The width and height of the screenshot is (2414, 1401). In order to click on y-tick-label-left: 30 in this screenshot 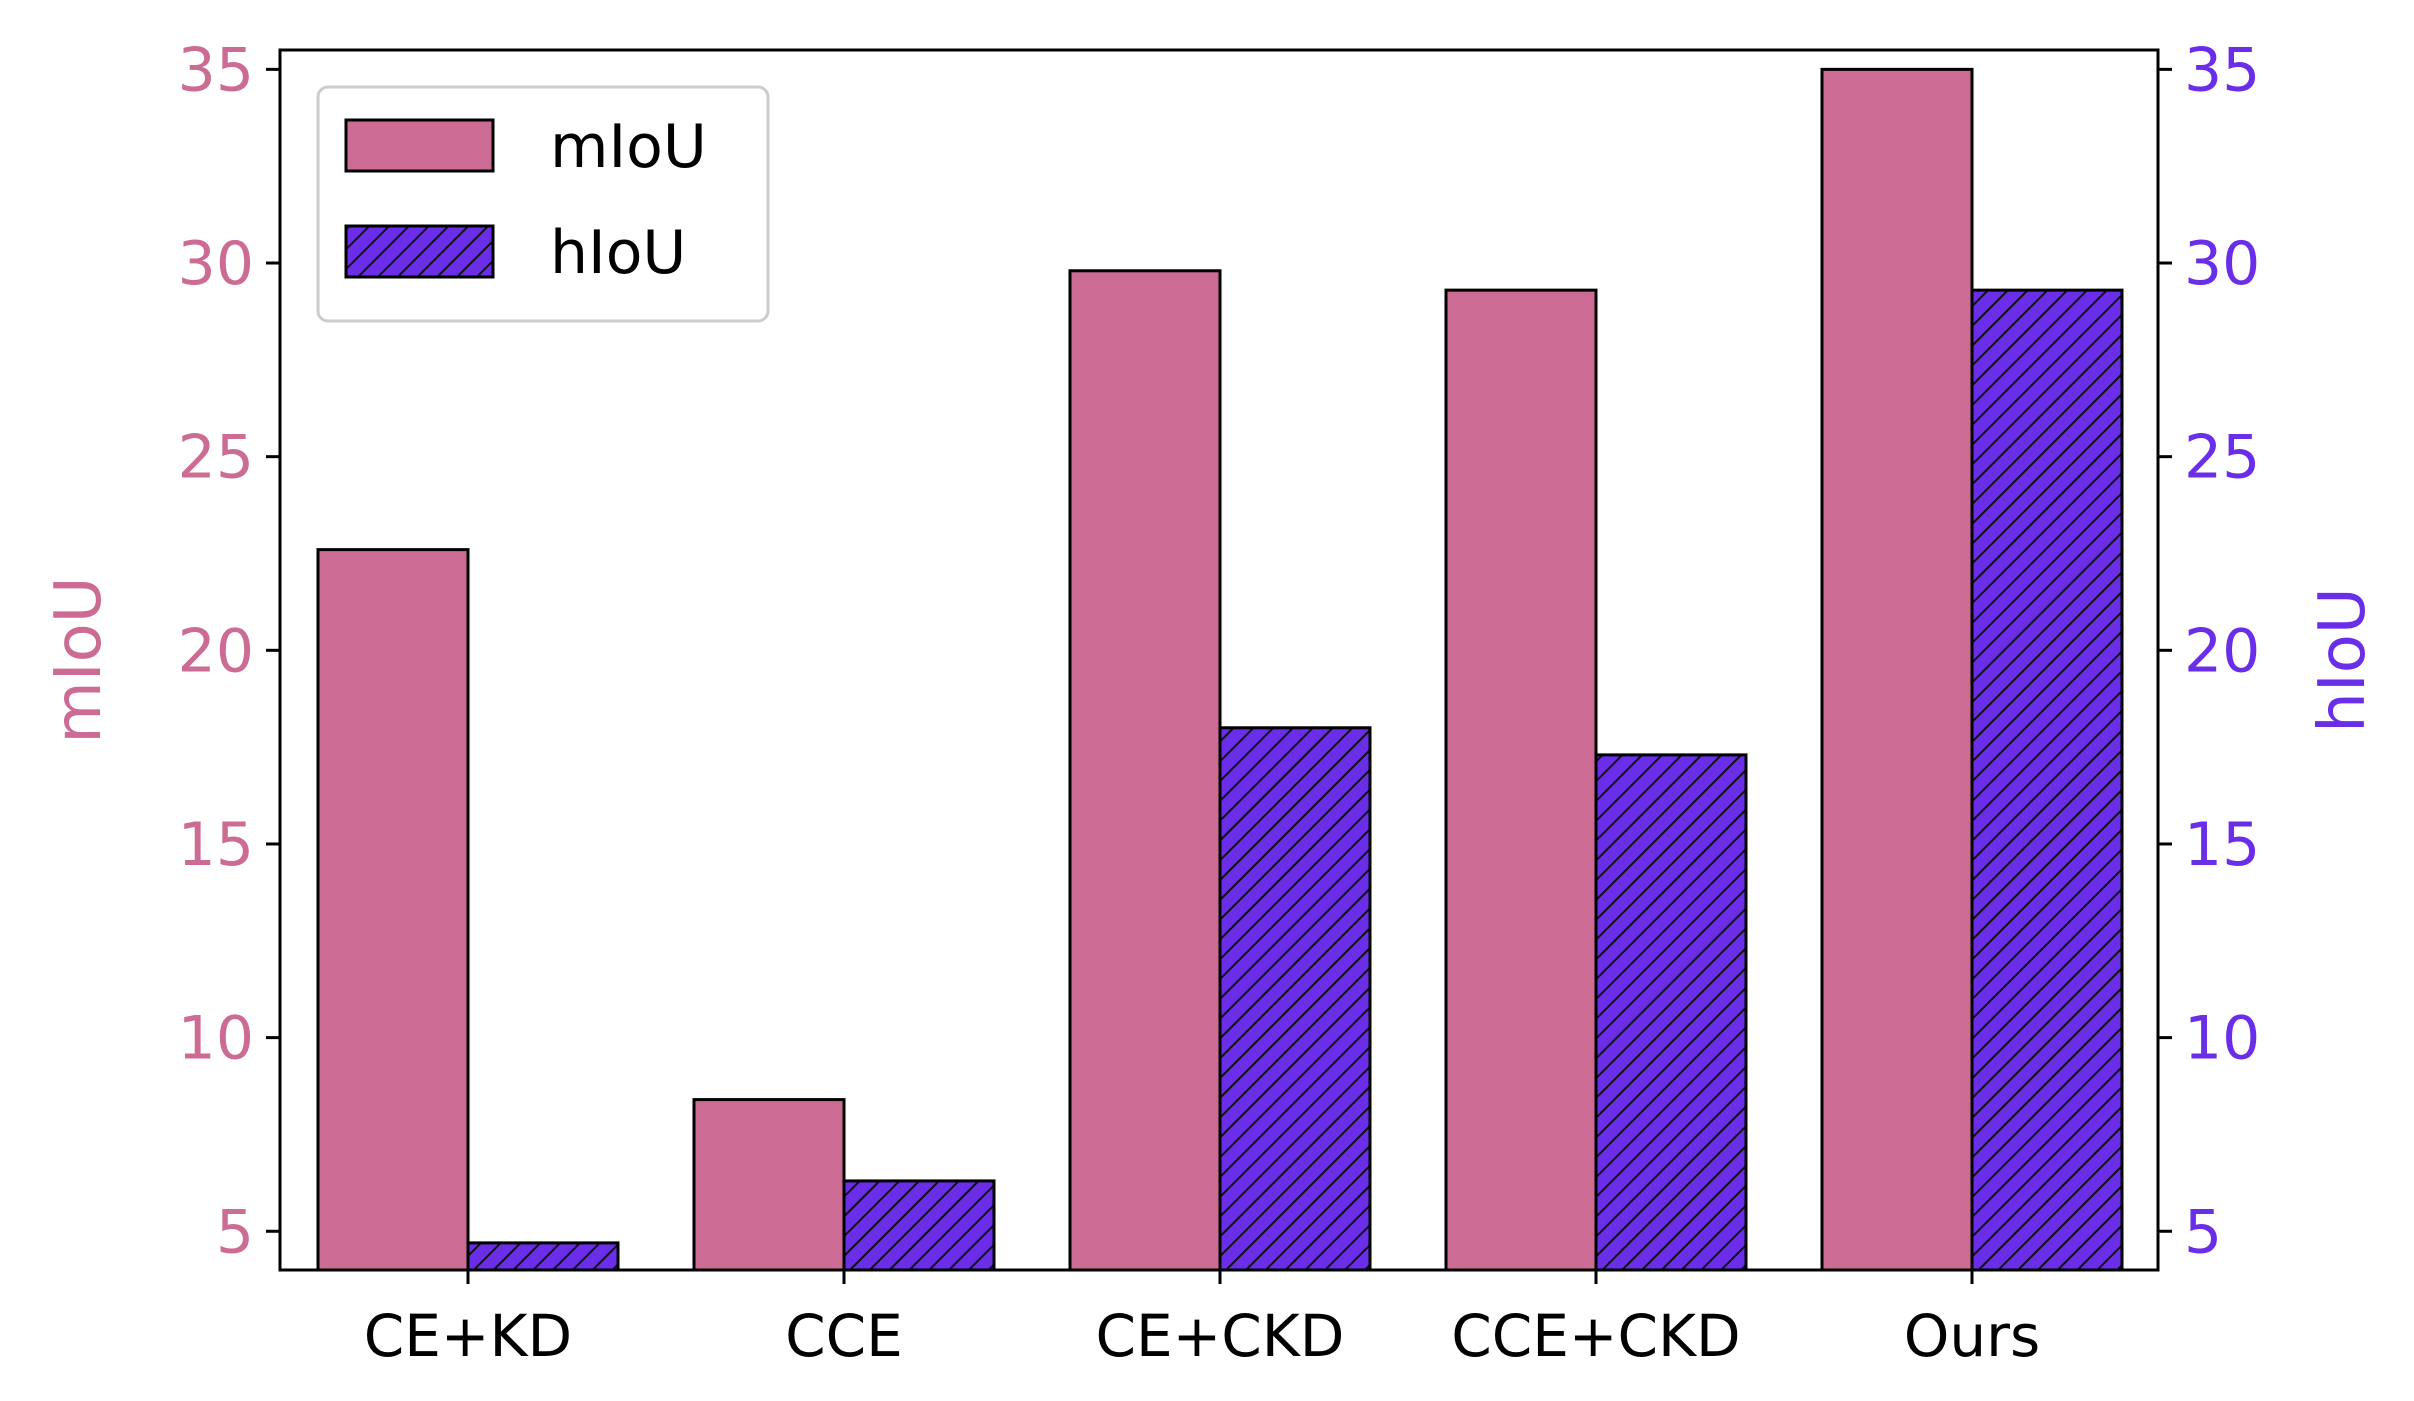, I will do `click(216, 264)`.